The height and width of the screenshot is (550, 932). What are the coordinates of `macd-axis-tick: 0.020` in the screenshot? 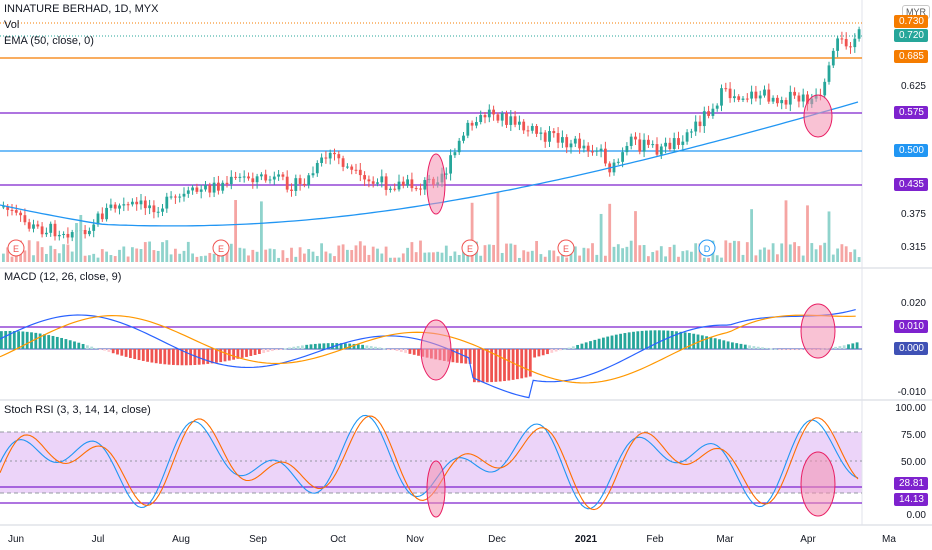 It's located at (913, 303).